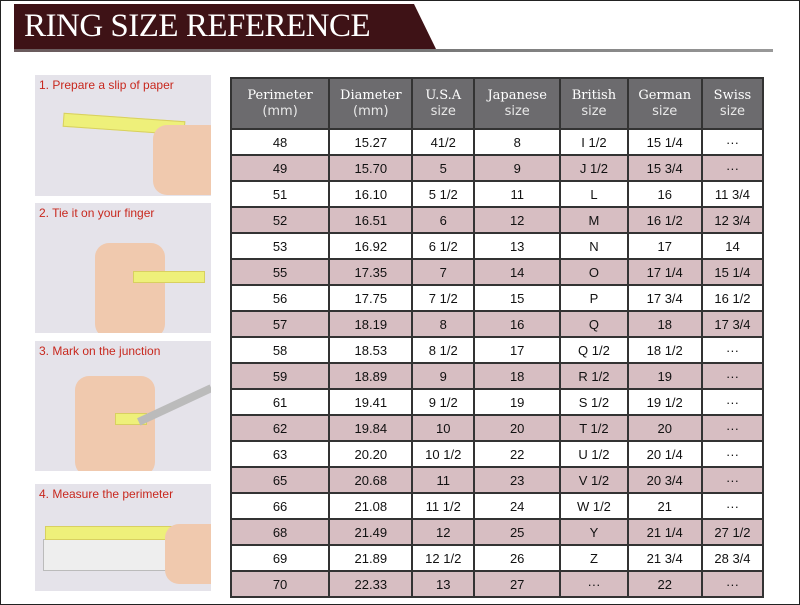 The height and width of the screenshot is (605, 800). I want to click on step-label: 2. Tie it on your finger, so click(97, 213).